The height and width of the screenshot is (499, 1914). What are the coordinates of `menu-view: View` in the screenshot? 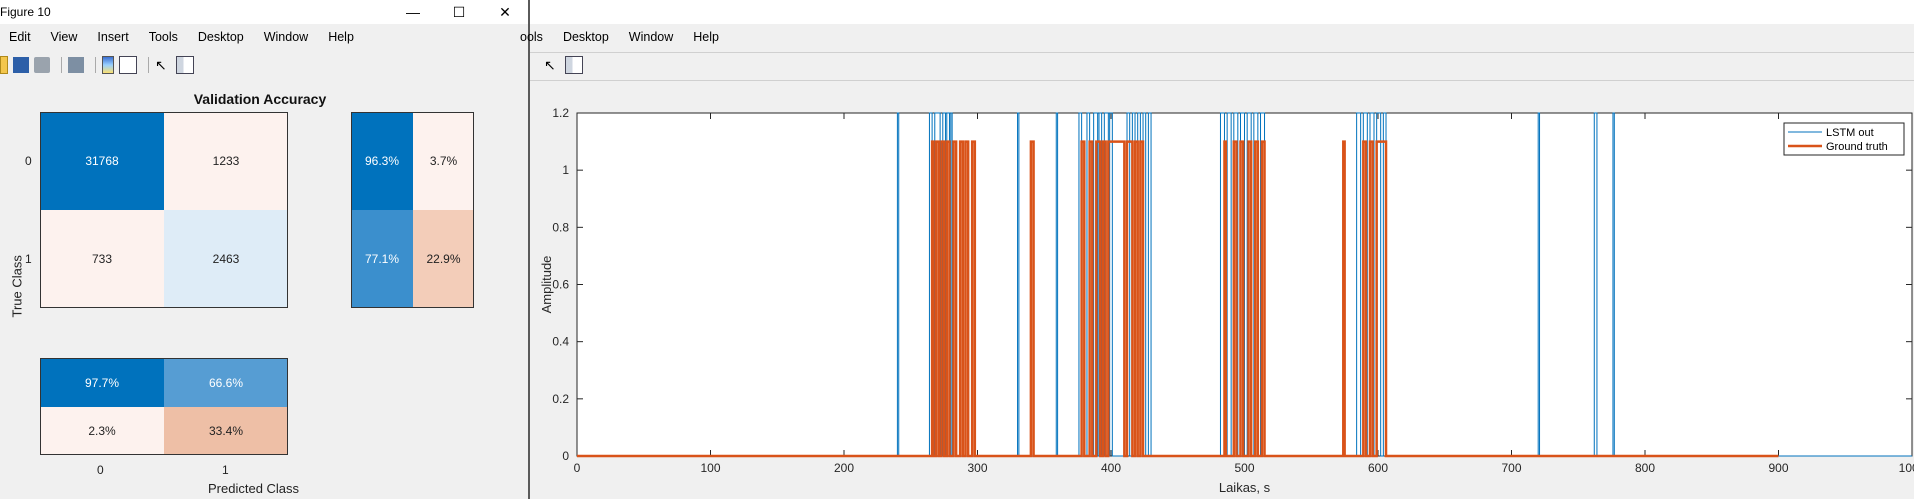 It's located at (64, 37).